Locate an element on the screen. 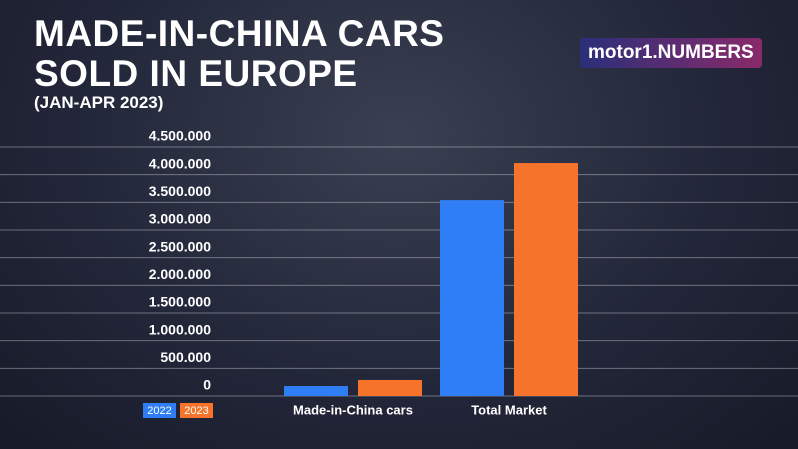  chart-title: MADE-IN-CHINA CARS SOLD IN EUROPE is located at coordinates (239, 53).